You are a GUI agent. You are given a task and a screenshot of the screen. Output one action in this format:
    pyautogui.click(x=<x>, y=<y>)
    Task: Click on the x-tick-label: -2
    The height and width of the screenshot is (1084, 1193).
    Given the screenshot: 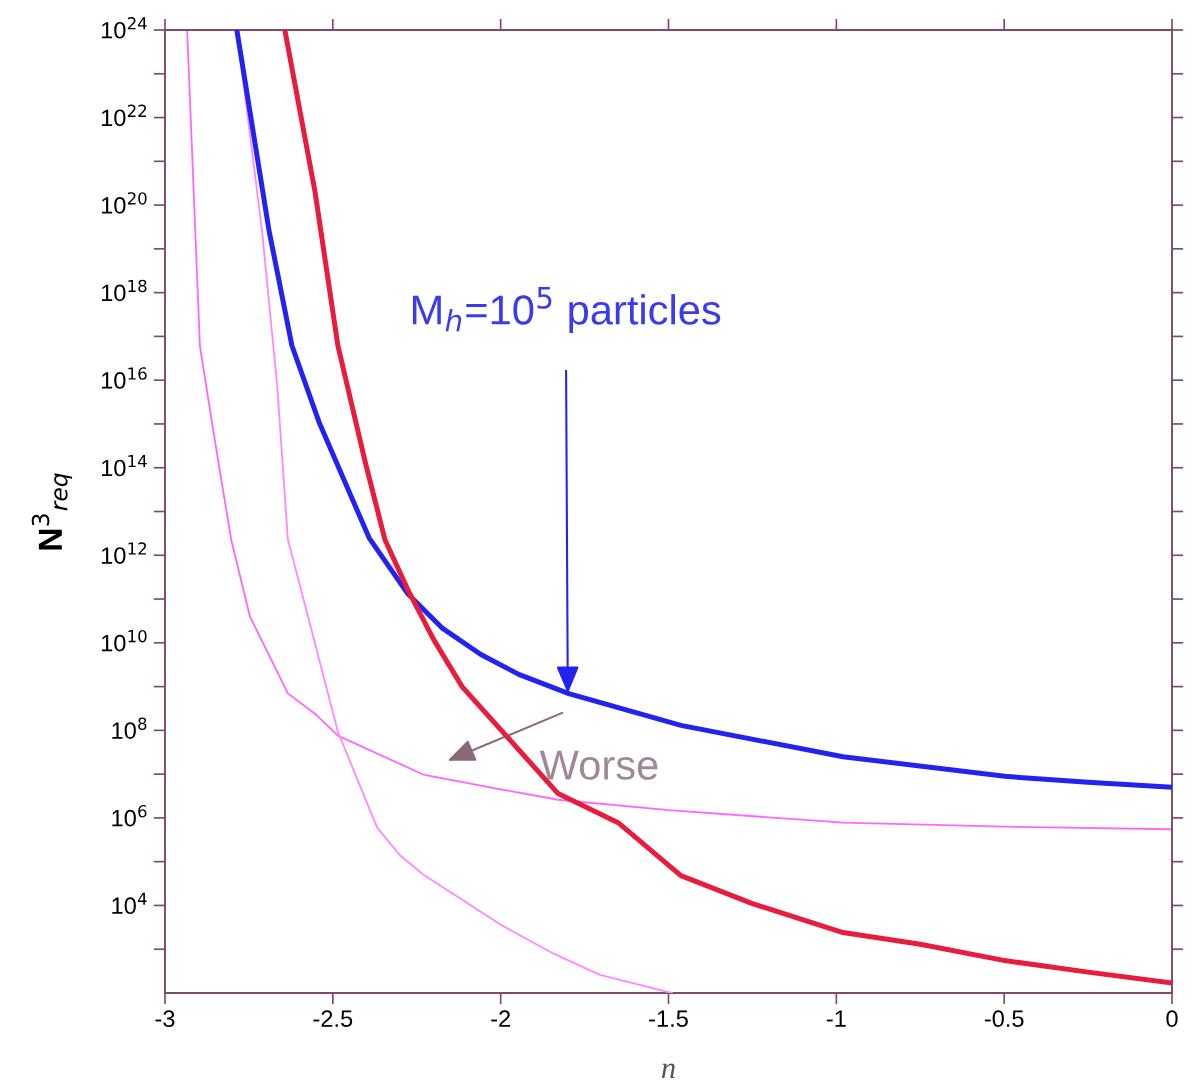 What is the action you would take?
    pyautogui.click(x=500, y=1018)
    